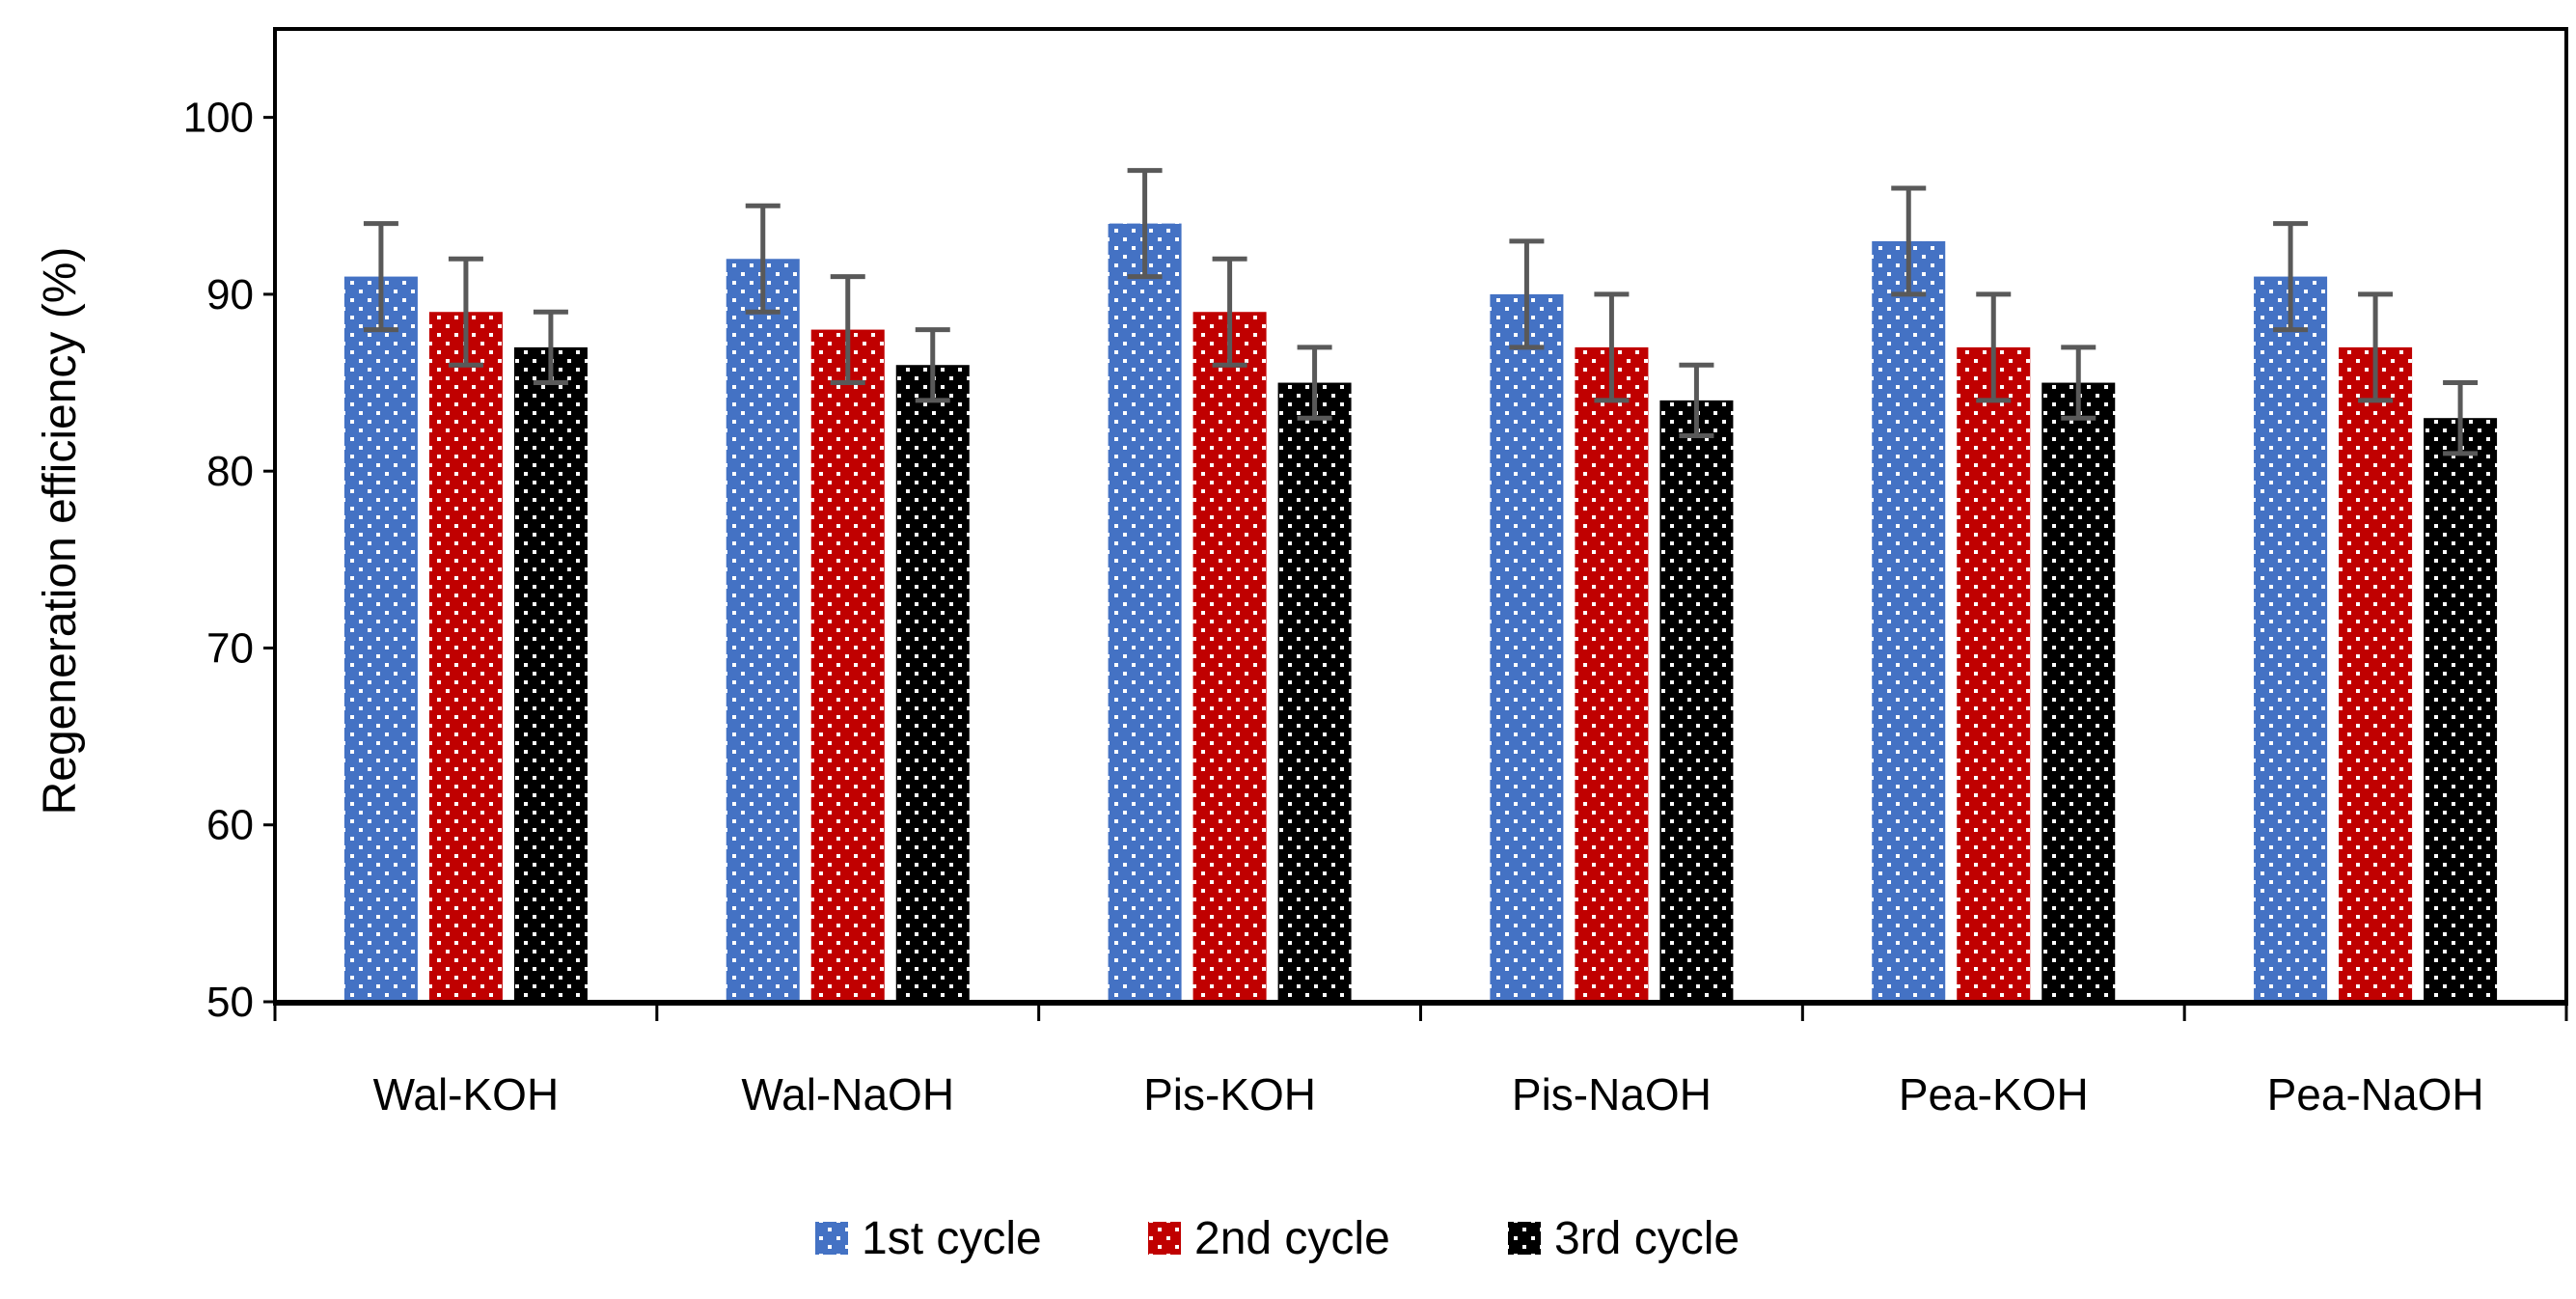  What do you see at coordinates (1292, 1238) in the screenshot?
I see `legend-label: 2nd cycle` at bounding box center [1292, 1238].